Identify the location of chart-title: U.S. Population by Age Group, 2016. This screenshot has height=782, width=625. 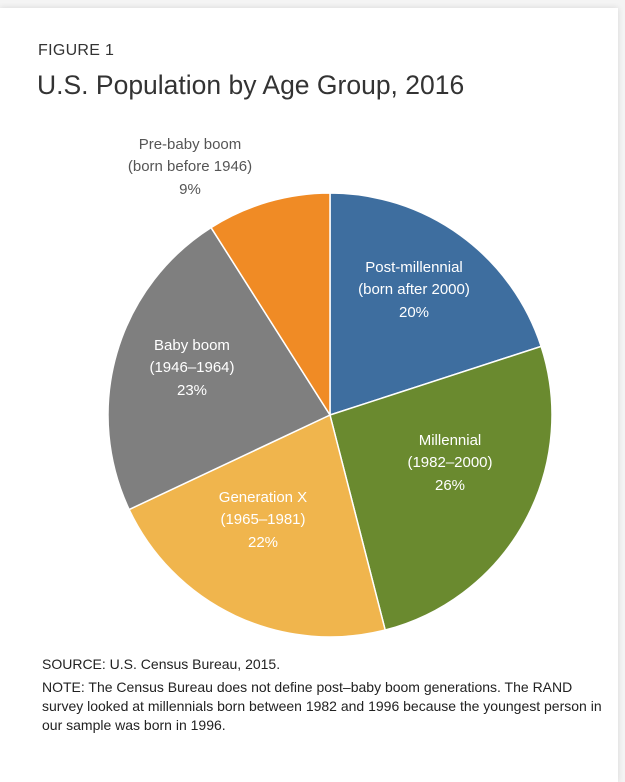
(251, 85).